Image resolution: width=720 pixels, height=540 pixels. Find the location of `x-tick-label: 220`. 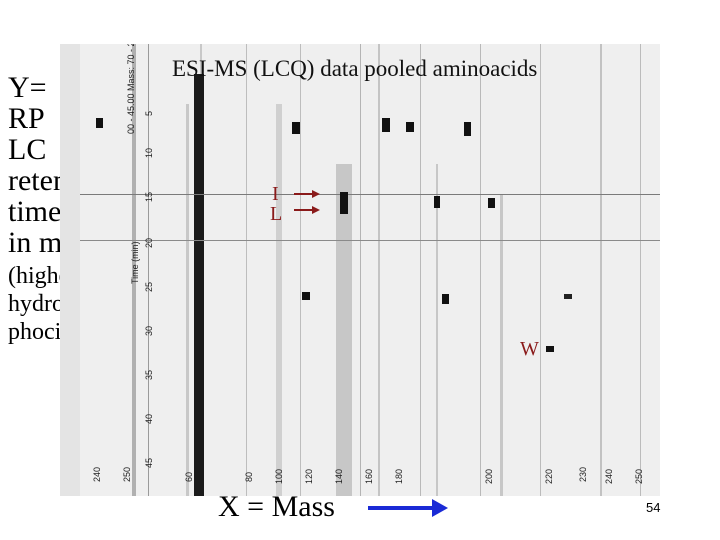

x-tick-label: 220 is located at coordinates (549, 476).